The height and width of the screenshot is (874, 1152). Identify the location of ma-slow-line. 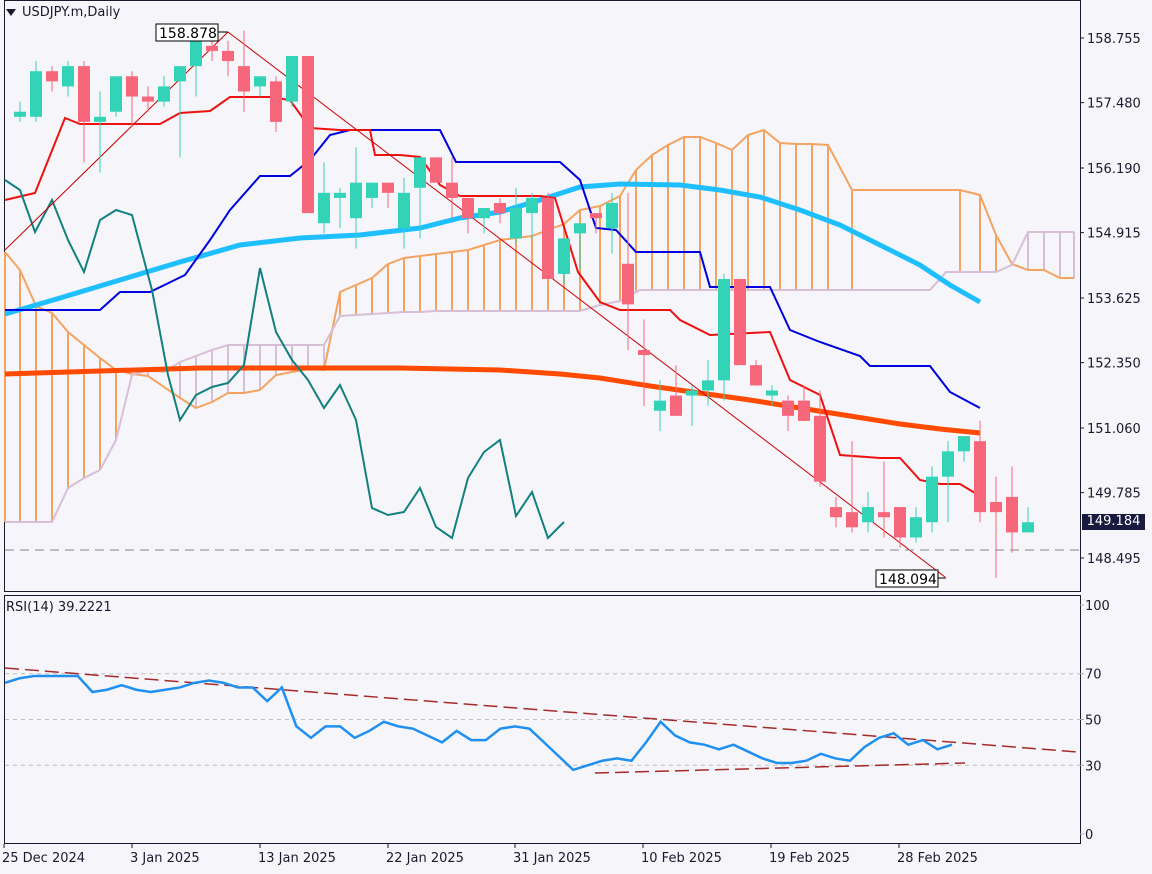
(492, 400).